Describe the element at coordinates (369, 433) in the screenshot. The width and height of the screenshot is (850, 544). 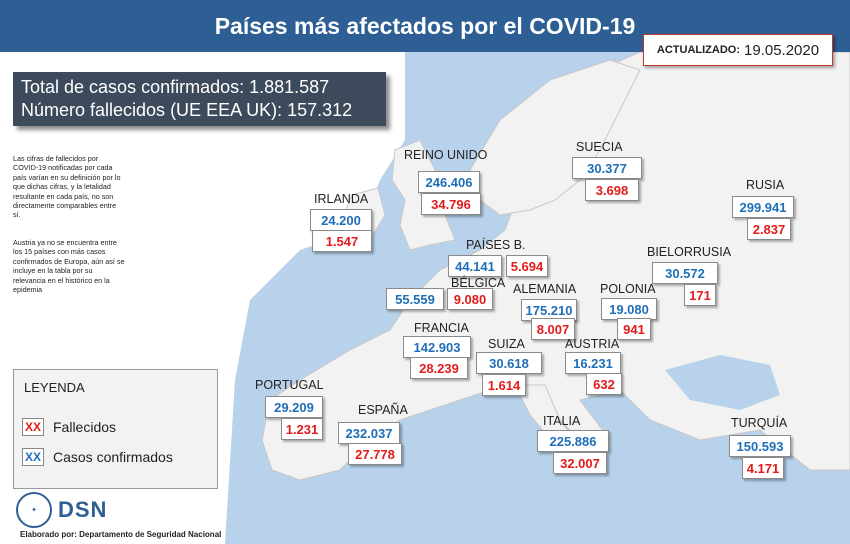
I see `confirmed-espana: 232.037` at that location.